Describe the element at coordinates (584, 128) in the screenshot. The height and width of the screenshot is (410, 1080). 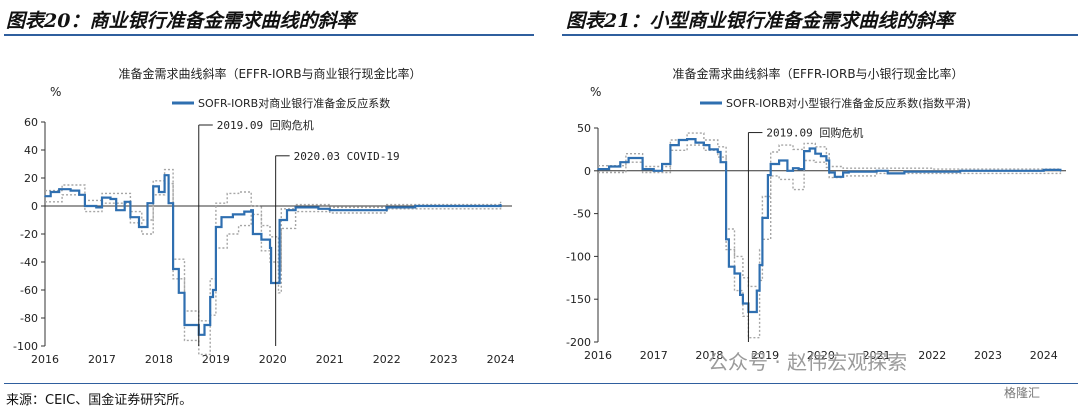
I see `y-tick-label: 50` at that location.